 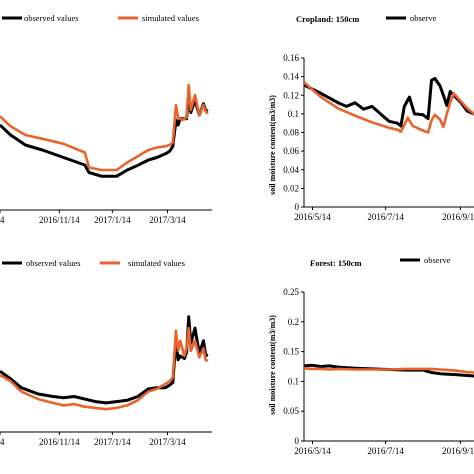 I want to click on y-tick-label: 0.06, so click(x=291, y=151).